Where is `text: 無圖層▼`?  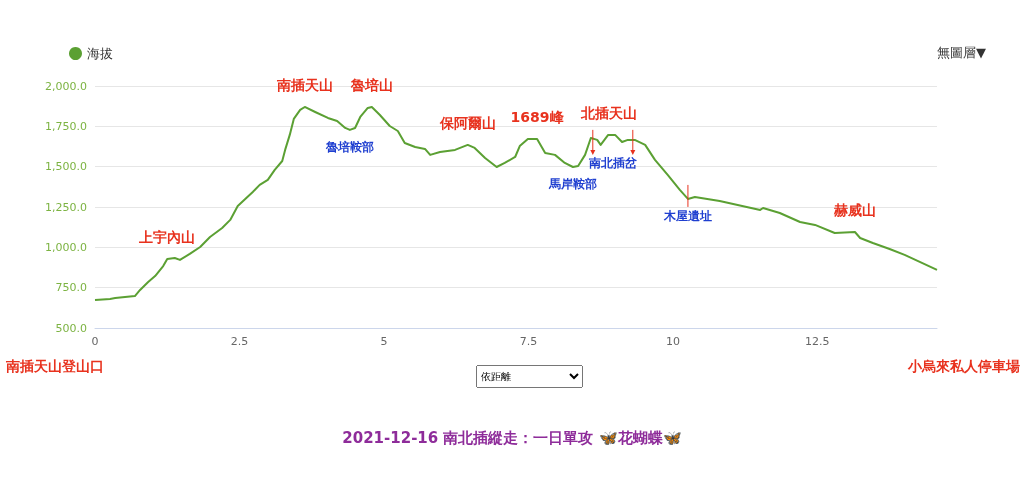
text: 無圖層▼ is located at coordinates (961, 53).